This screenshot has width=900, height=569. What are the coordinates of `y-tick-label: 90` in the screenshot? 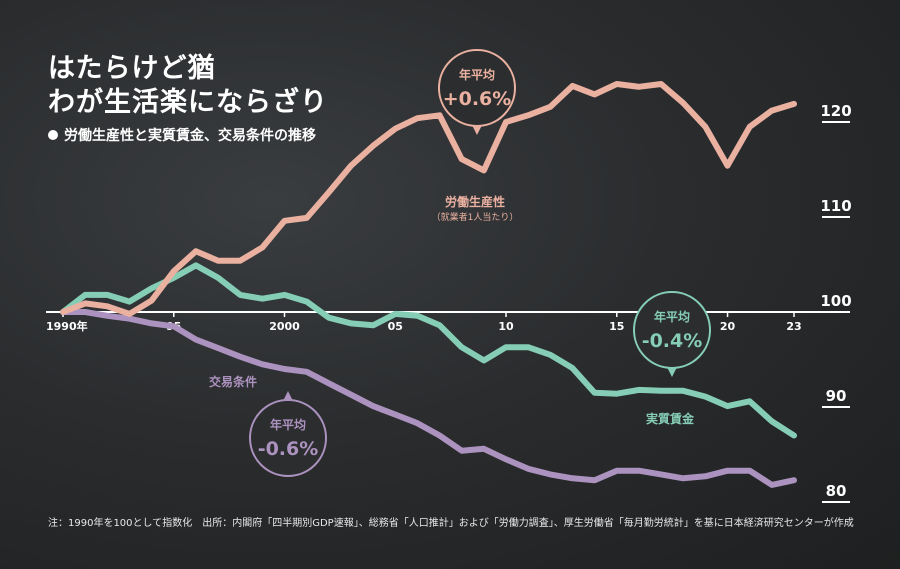 It's located at (836, 396).